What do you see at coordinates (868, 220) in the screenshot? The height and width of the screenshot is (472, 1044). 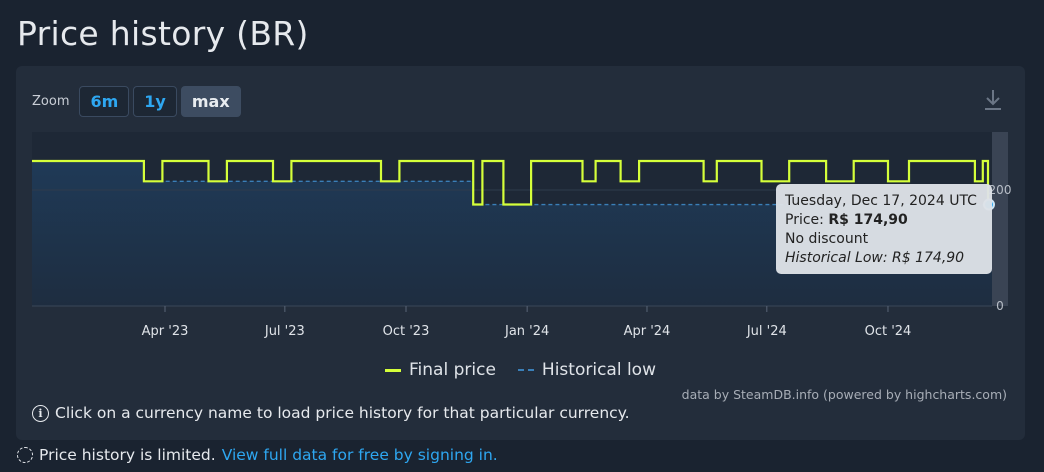 I see `tooltip-price-value: R$ 174,90` at bounding box center [868, 220].